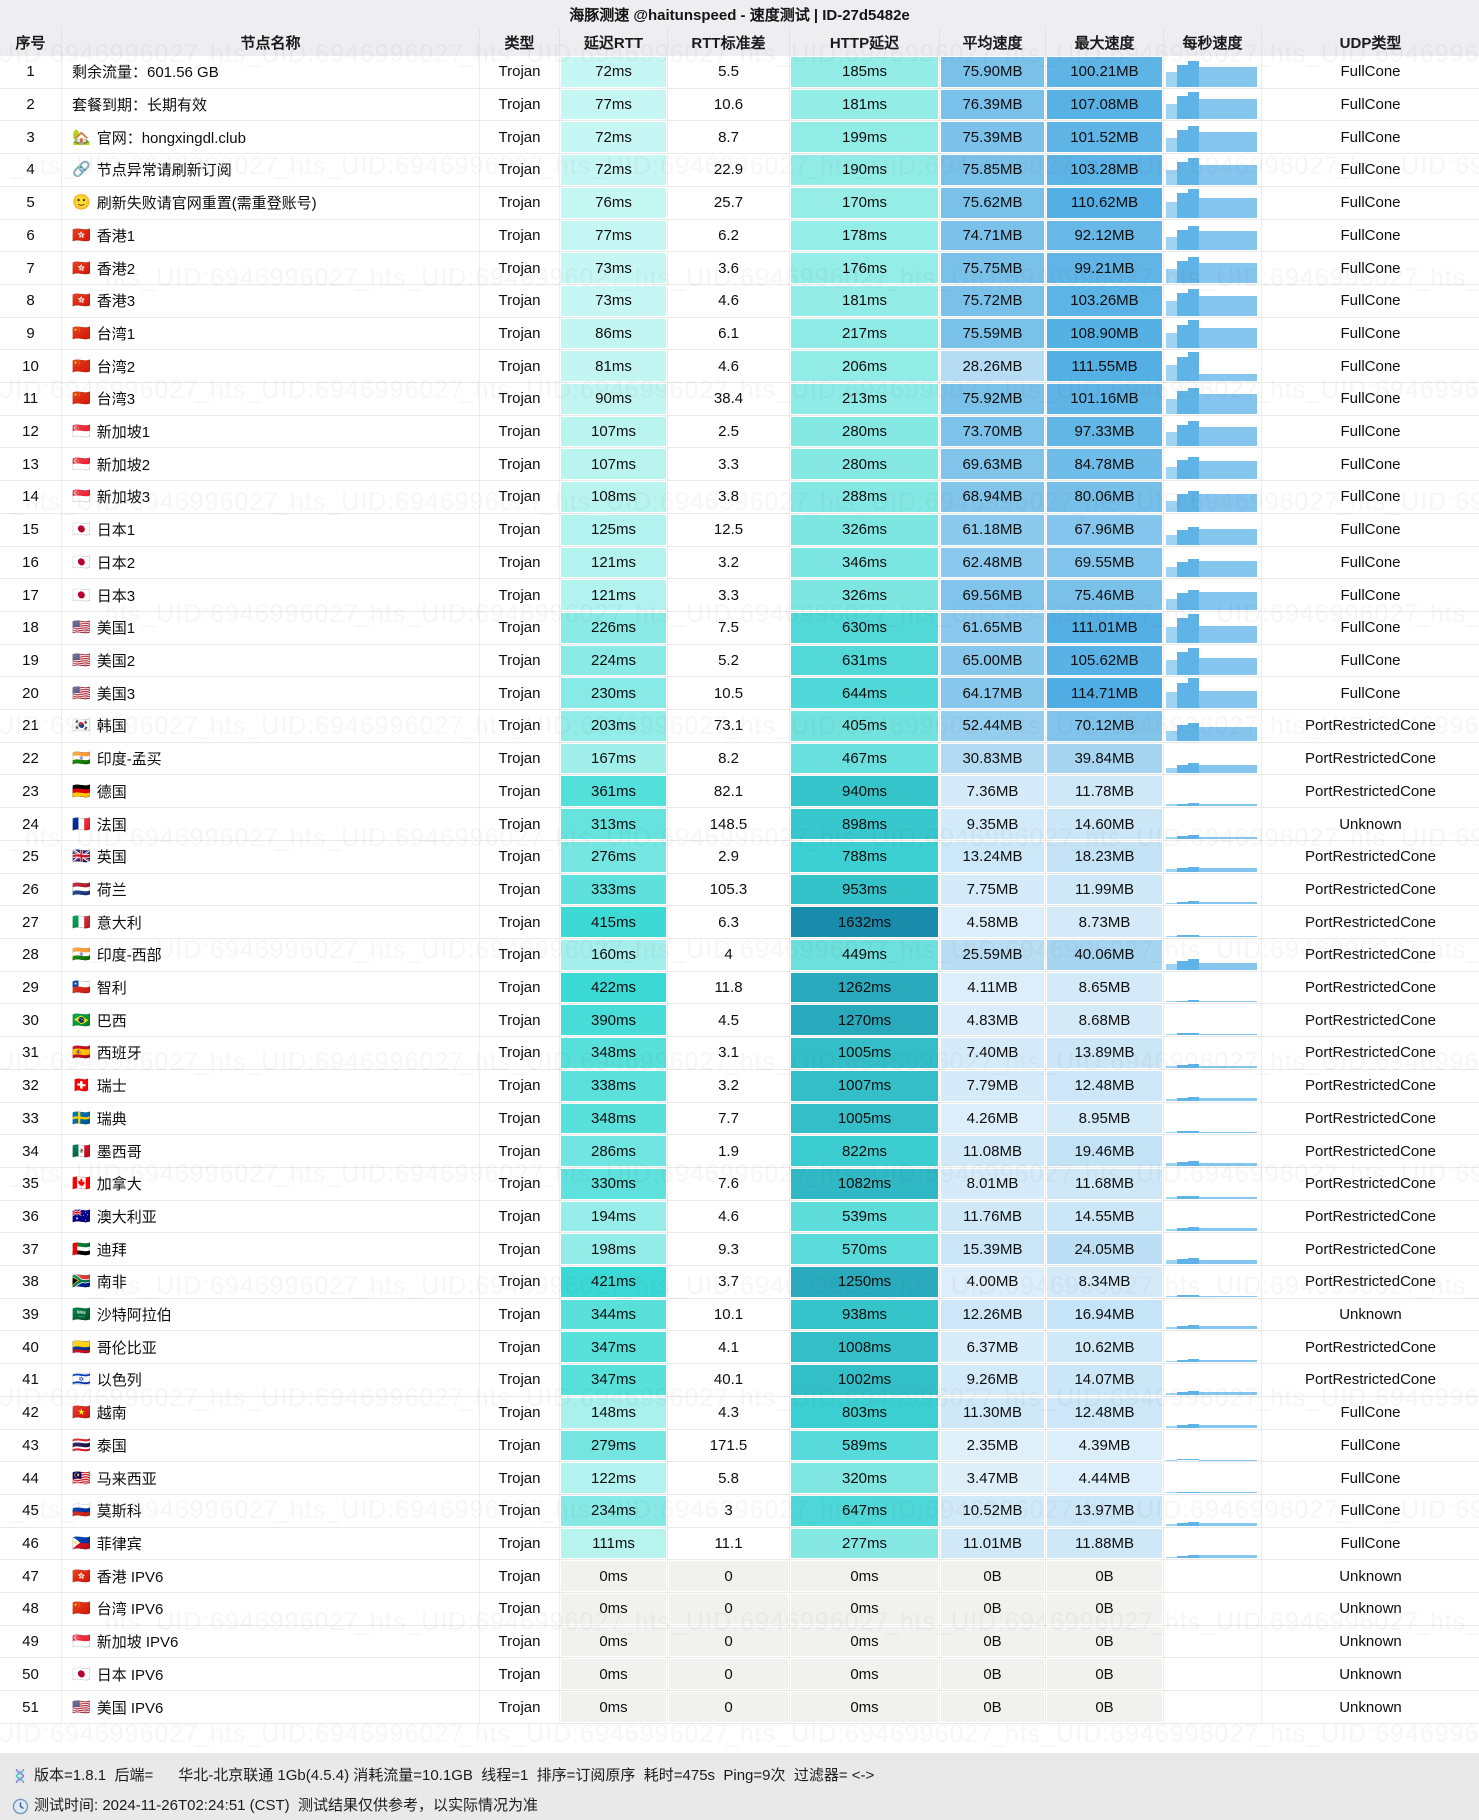 The image size is (1479, 1820). What do you see at coordinates (614, 1085) in the screenshot?
I see `rtt-cell: 338ms` at bounding box center [614, 1085].